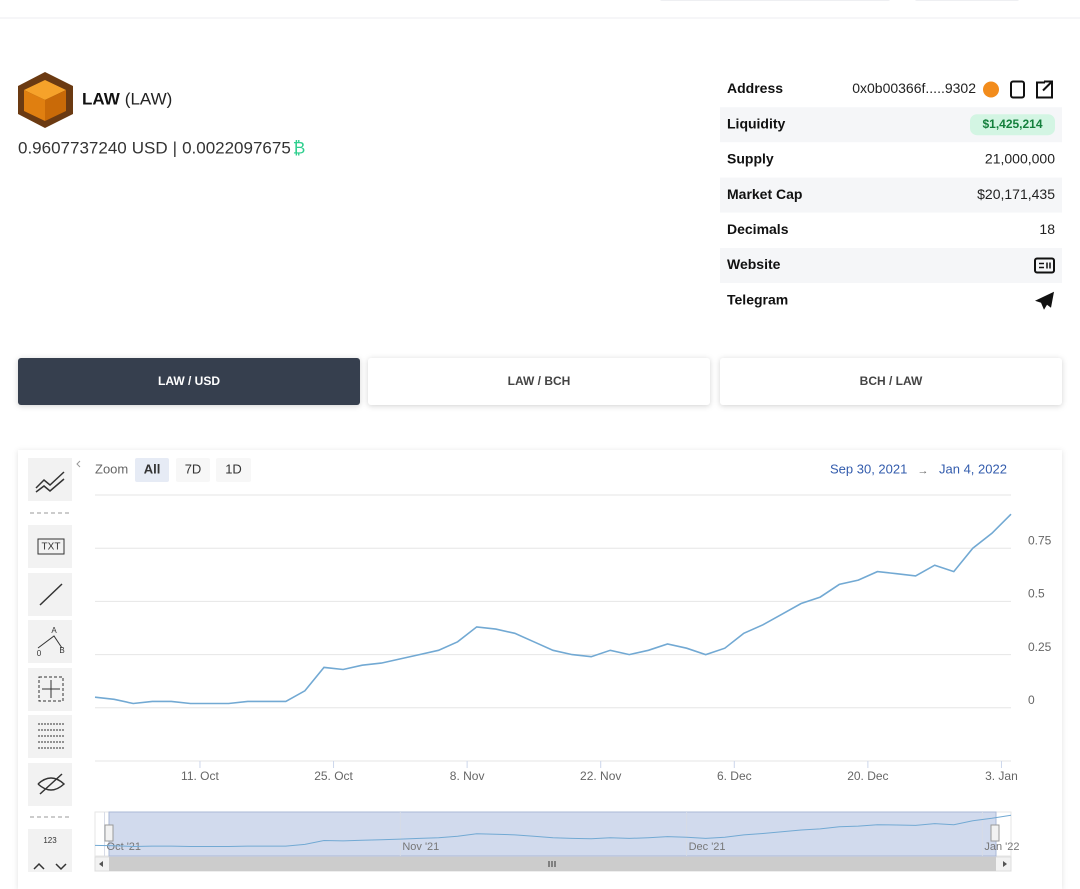 The height and width of the screenshot is (889, 1080). Describe the element at coordinates (150, 147) in the screenshot. I see `usd-unit: USD` at that location.